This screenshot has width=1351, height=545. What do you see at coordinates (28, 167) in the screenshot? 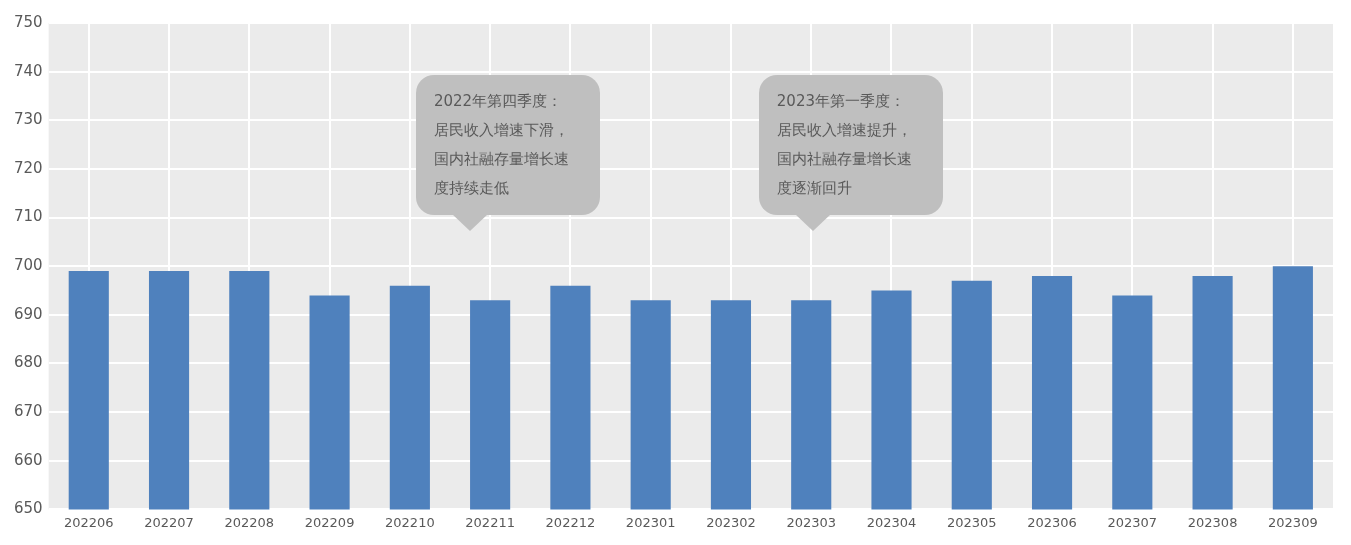
I see `y-tick-label: 720` at bounding box center [28, 167].